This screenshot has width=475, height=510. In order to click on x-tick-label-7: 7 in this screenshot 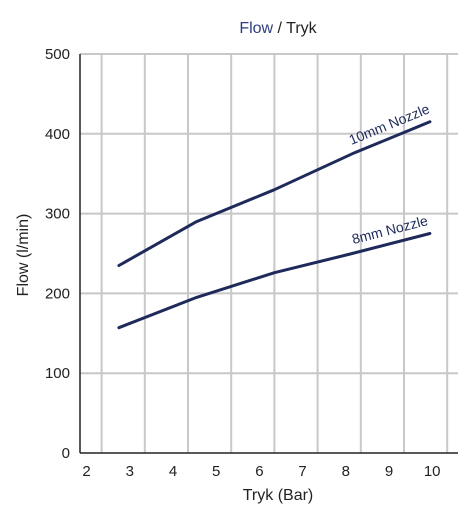, I will do `click(302, 471)`.